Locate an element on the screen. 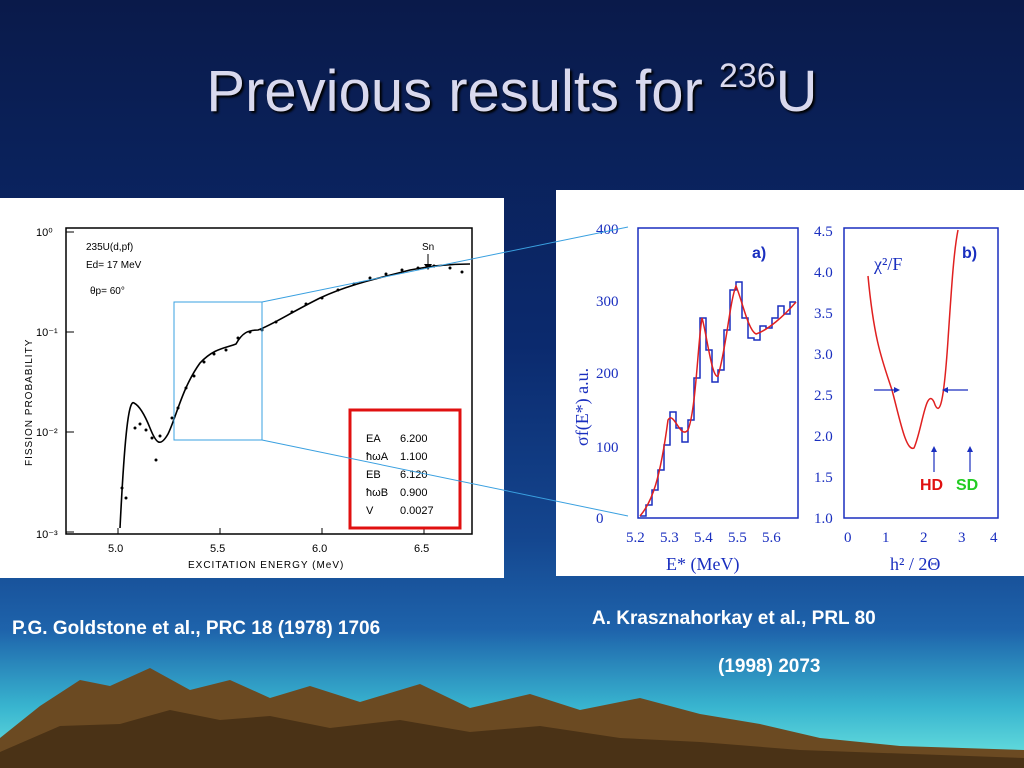  b-x-axis-label: h² / 2Θ is located at coordinates (915, 564).